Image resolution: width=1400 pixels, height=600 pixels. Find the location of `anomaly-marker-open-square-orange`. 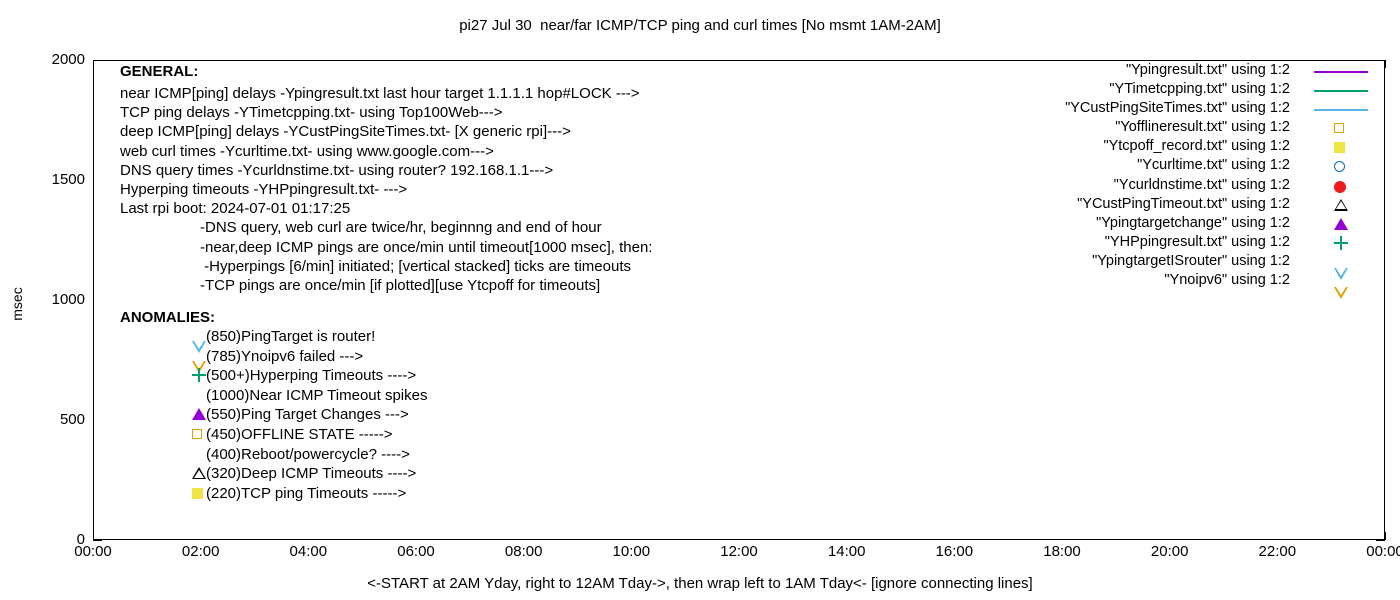

anomaly-marker-open-square-orange is located at coordinates (197, 434).